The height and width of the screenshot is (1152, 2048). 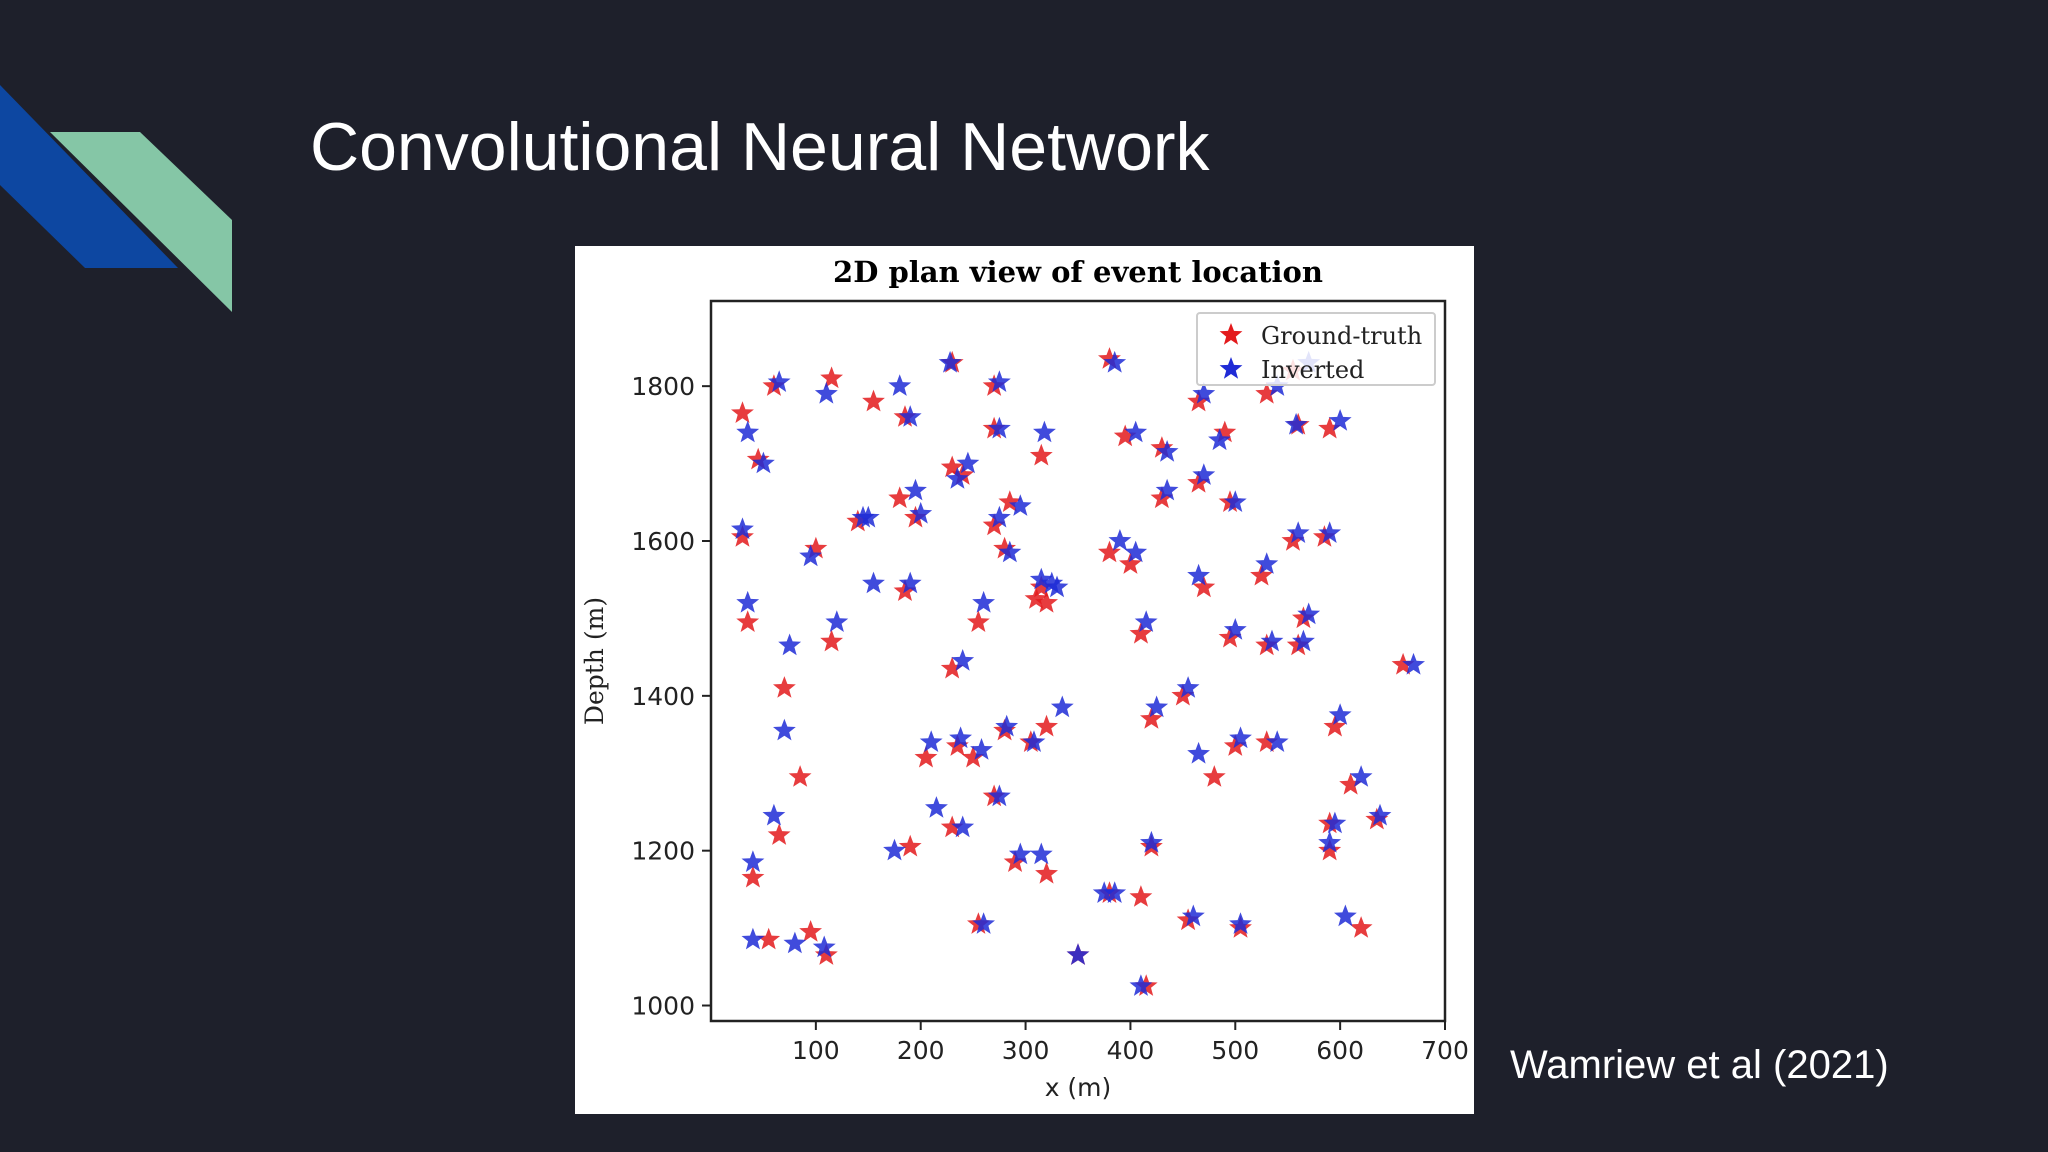 What do you see at coordinates (1026, 1050) in the screenshot?
I see `x-tick-label: 300` at bounding box center [1026, 1050].